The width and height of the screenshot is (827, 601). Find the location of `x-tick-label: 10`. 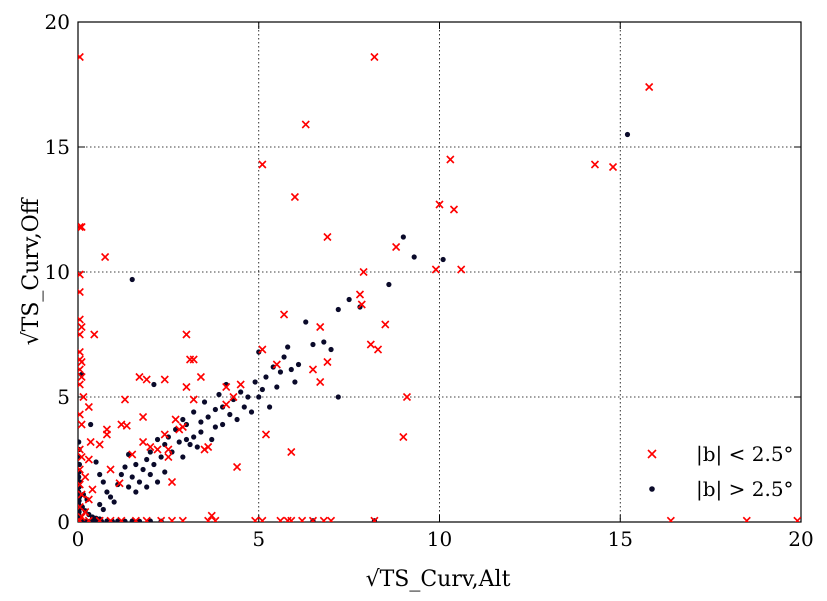

x-tick-label: 10 is located at coordinates (439, 539).